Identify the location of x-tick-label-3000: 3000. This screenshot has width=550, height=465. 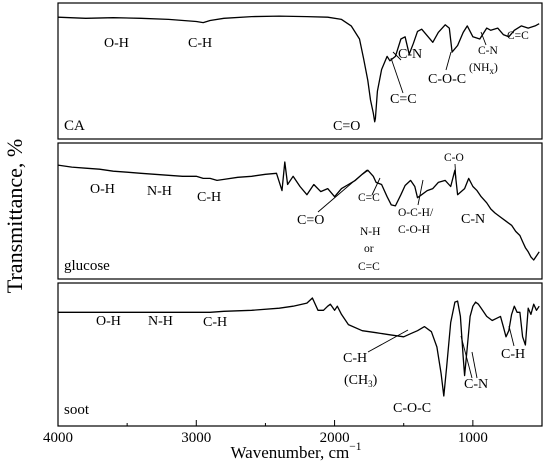
(196, 438).